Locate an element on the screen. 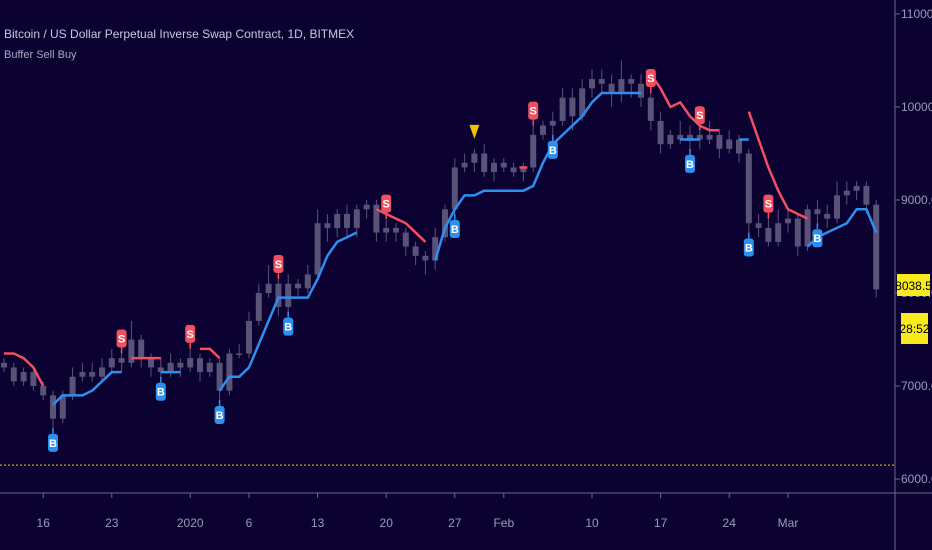  x-tick-label: 20 is located at coordinates (387, 523).